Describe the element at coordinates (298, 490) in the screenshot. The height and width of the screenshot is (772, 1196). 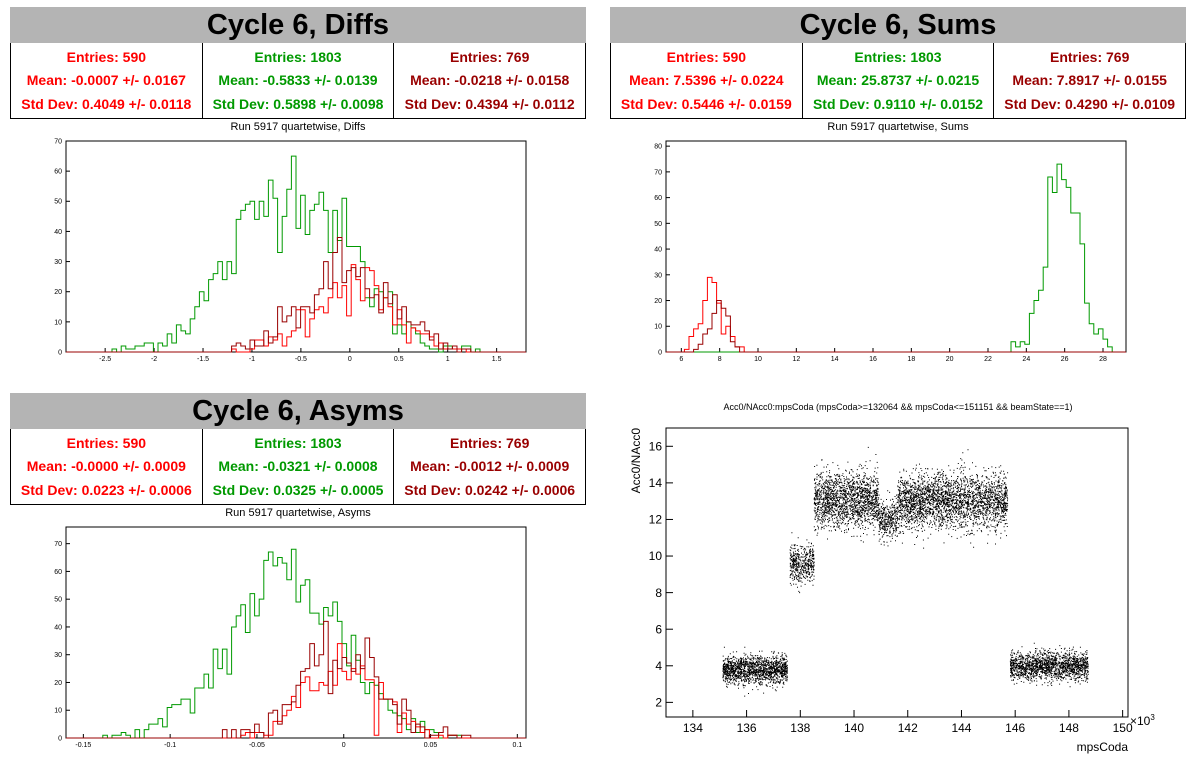
I see `stddev-label: Std Dev: 0.0325 +/- 0.0005` at that location.